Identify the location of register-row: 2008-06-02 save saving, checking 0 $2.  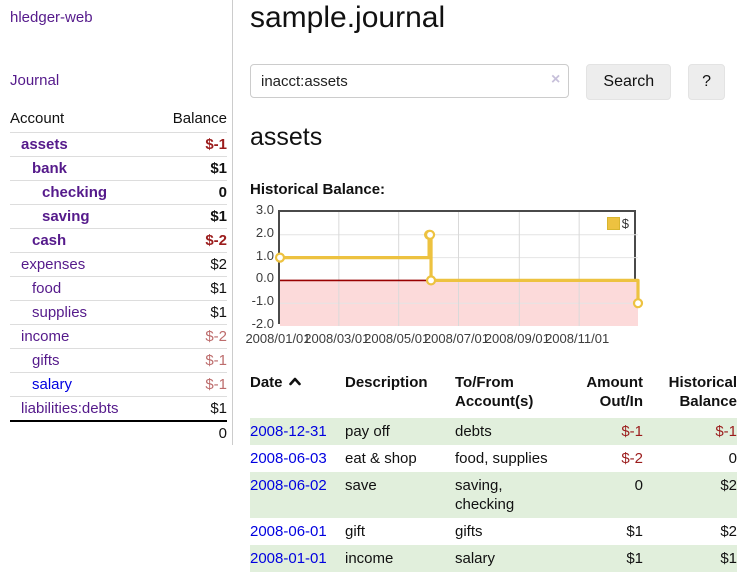
(493, 495).